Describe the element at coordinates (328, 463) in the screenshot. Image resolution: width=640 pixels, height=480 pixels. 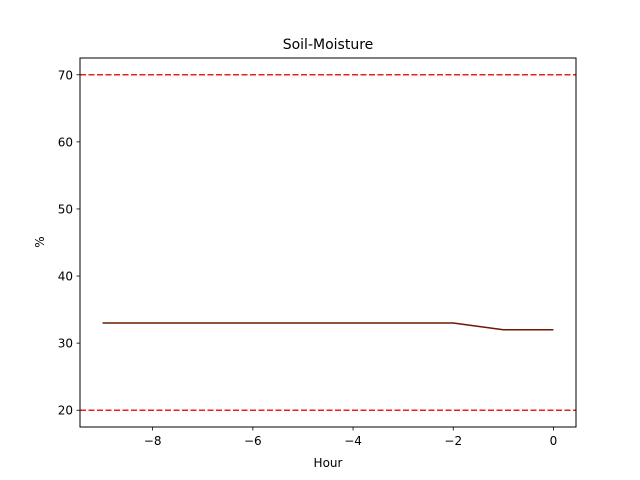
I see `x-axis-label: Hour` at that location.